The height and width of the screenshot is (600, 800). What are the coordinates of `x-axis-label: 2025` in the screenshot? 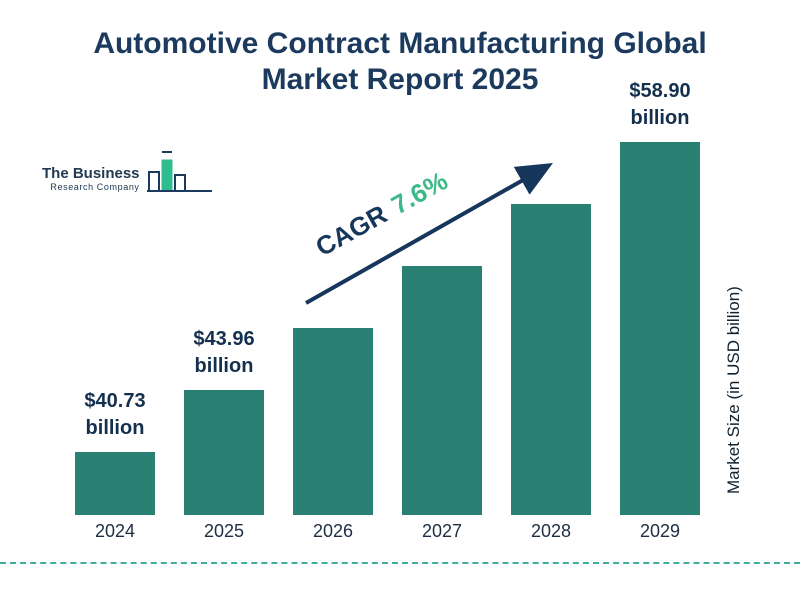 It's located at (224, 531).